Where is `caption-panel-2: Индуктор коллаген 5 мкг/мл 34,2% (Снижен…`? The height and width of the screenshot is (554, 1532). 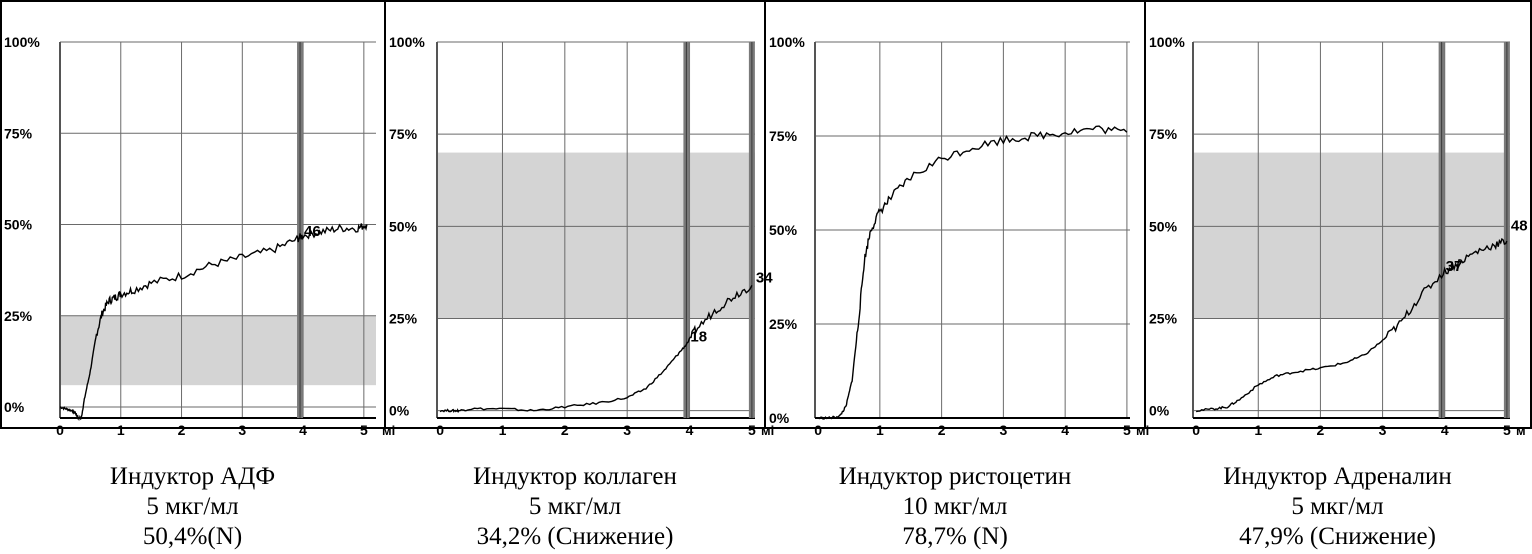 caption-panel-2: Индуктор коллаген 5 мкг/мл 34,2% (Снижен… is located at coordinates (575, 507).